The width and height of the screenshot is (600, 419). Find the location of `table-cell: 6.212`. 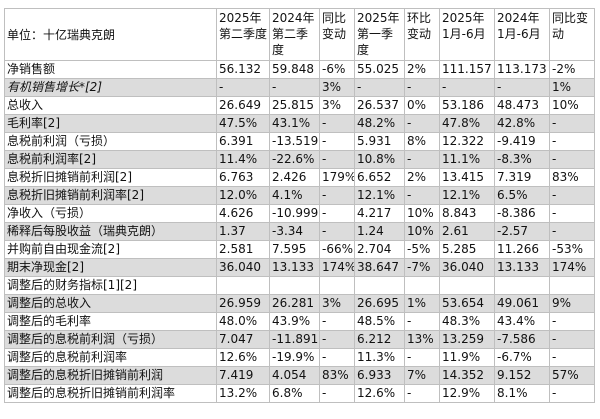

table-cell: 6.212 is located at coordinates (379, 339).